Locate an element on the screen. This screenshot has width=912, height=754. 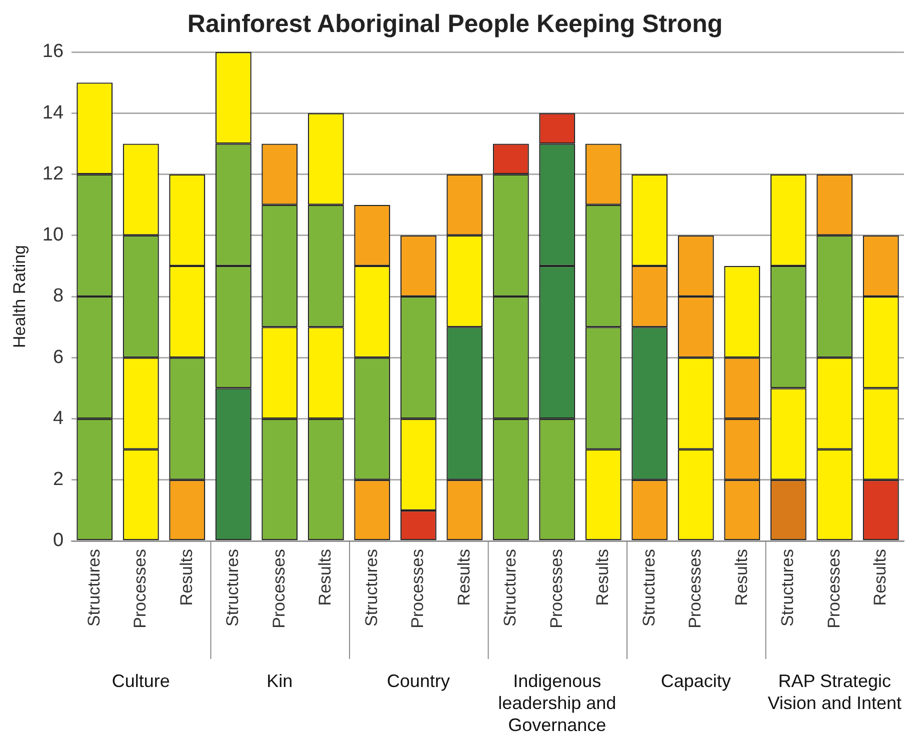
text: Kin is located at coordinates (279, 680).